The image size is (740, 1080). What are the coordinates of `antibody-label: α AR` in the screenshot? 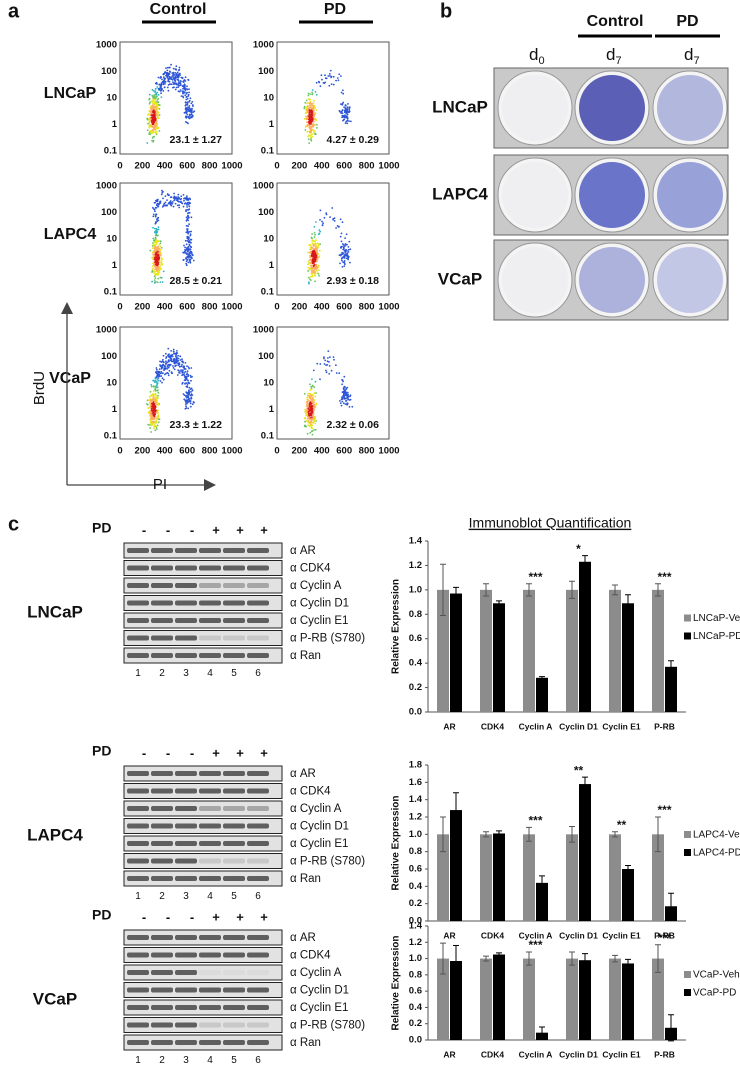 It's located at (303, 551).